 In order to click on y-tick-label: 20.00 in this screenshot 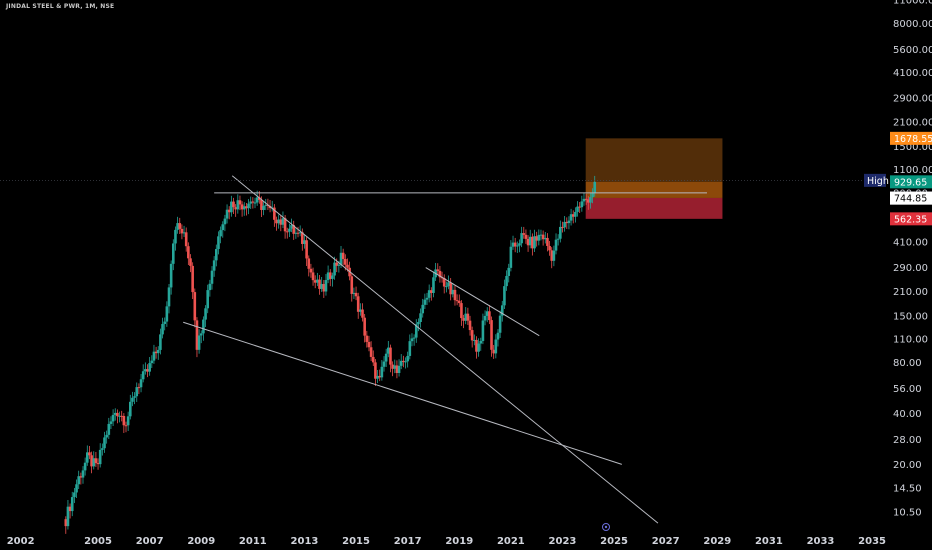, I will do `click(907, 465)`.